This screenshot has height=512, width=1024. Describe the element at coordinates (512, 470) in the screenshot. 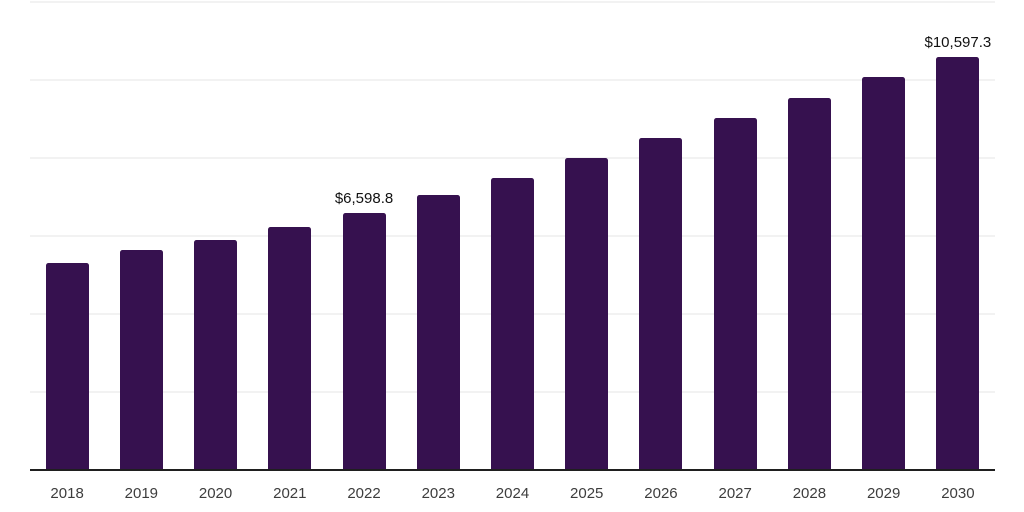

I see `x-axis-line` at that location.